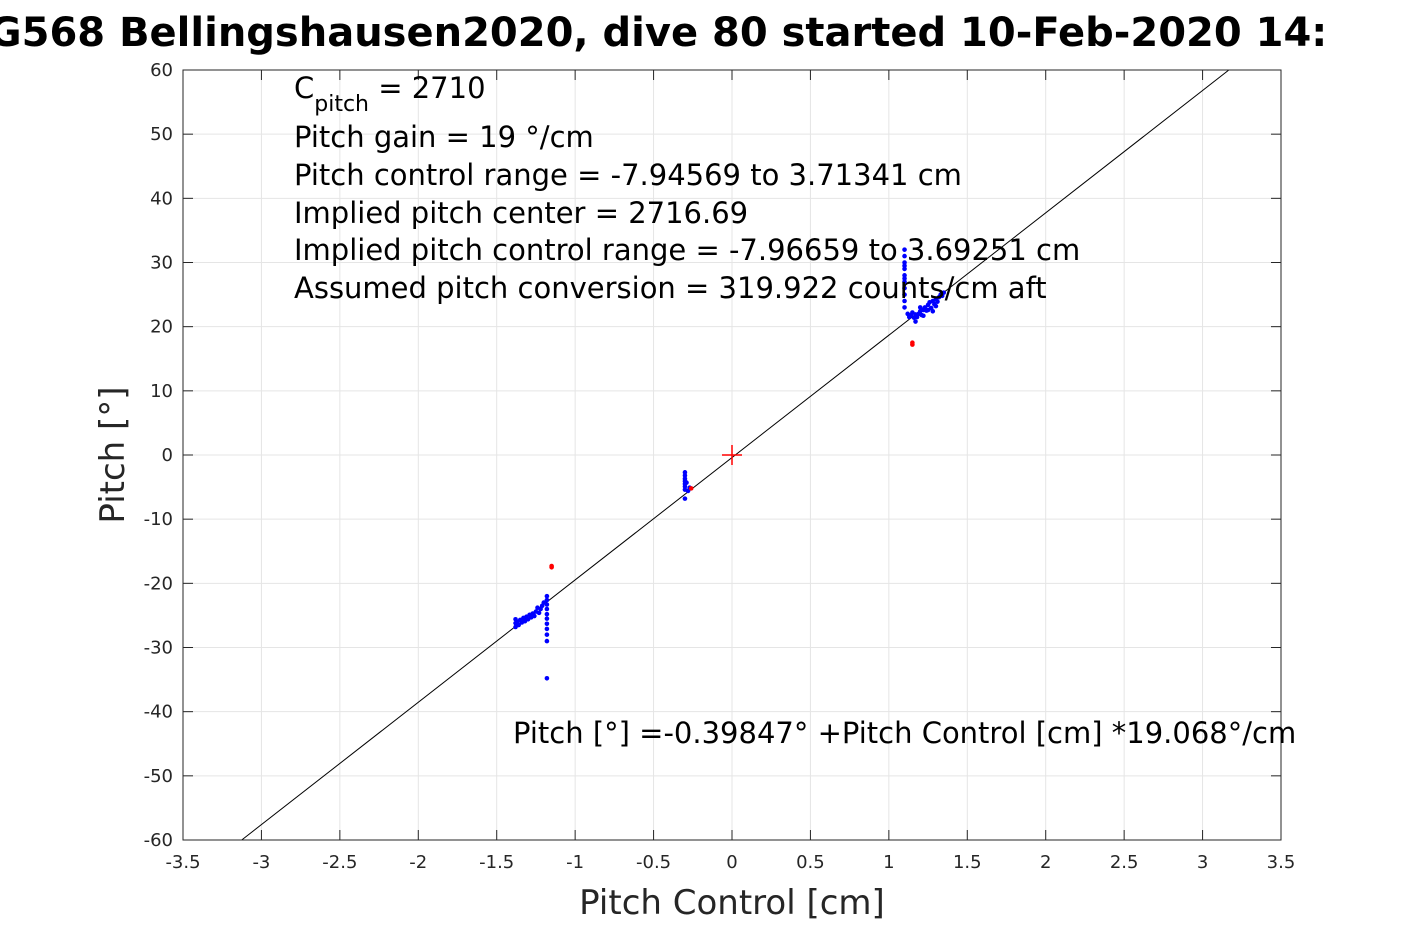 This screenshot has width=1417, height=945. What do you see at coordinates (158, 648) in the screenshot?
I see `y-tick-label: -30` at bounding box center [158, 648].